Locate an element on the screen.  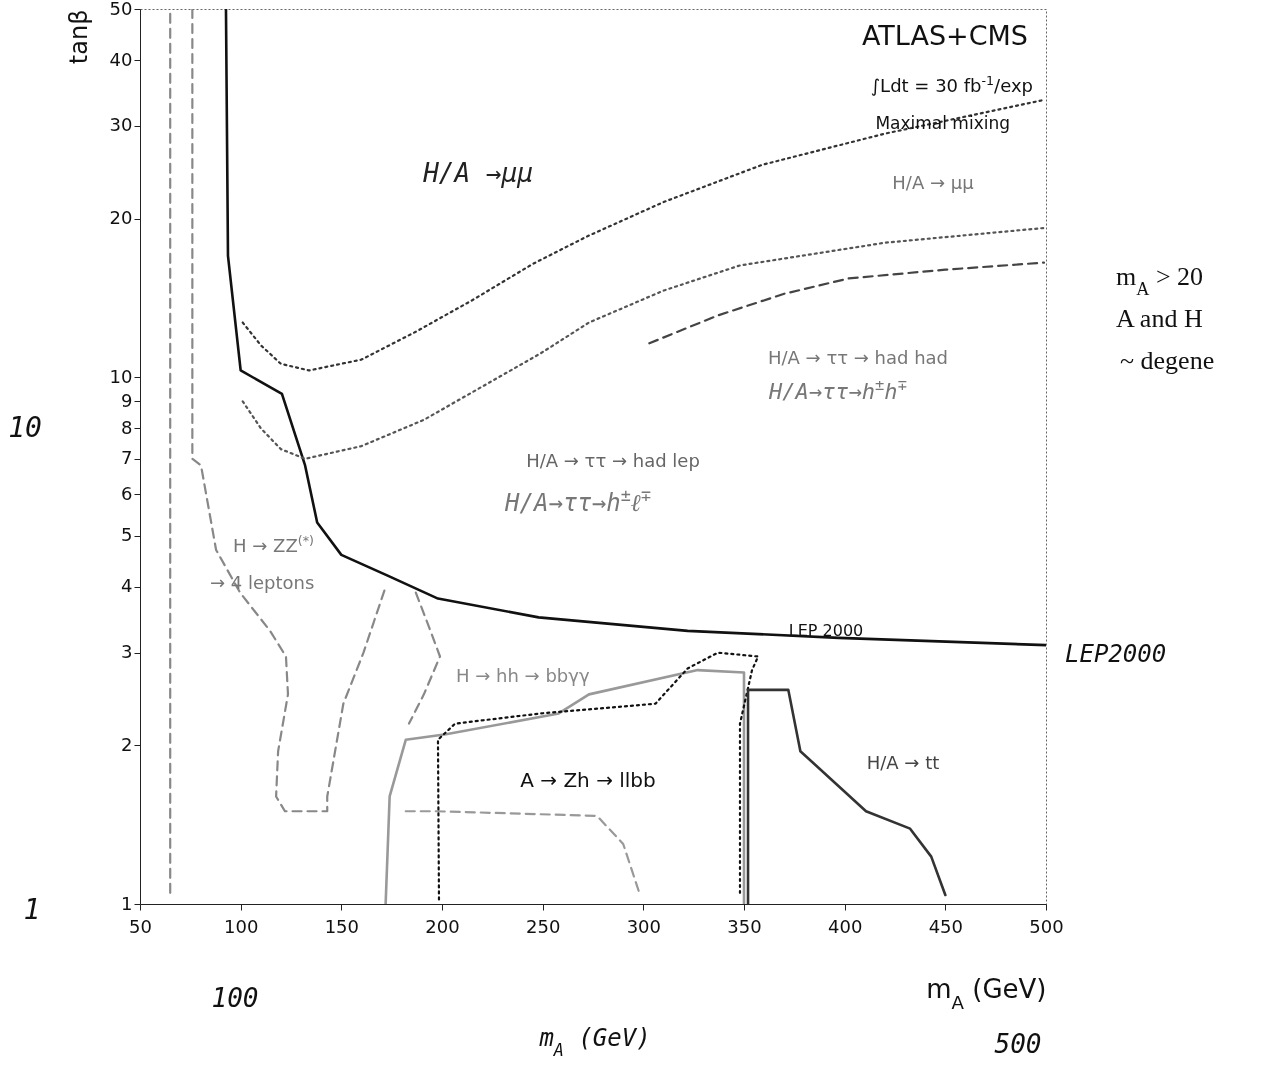
annotation: H/A→ττ→h$^{±}$ℓ$^{∓}$ is located at coordinates (577, 501).